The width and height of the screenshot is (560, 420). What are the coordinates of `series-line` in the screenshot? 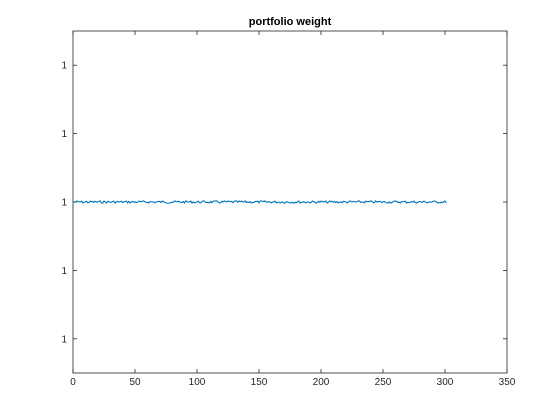 It's located at (260, 202).